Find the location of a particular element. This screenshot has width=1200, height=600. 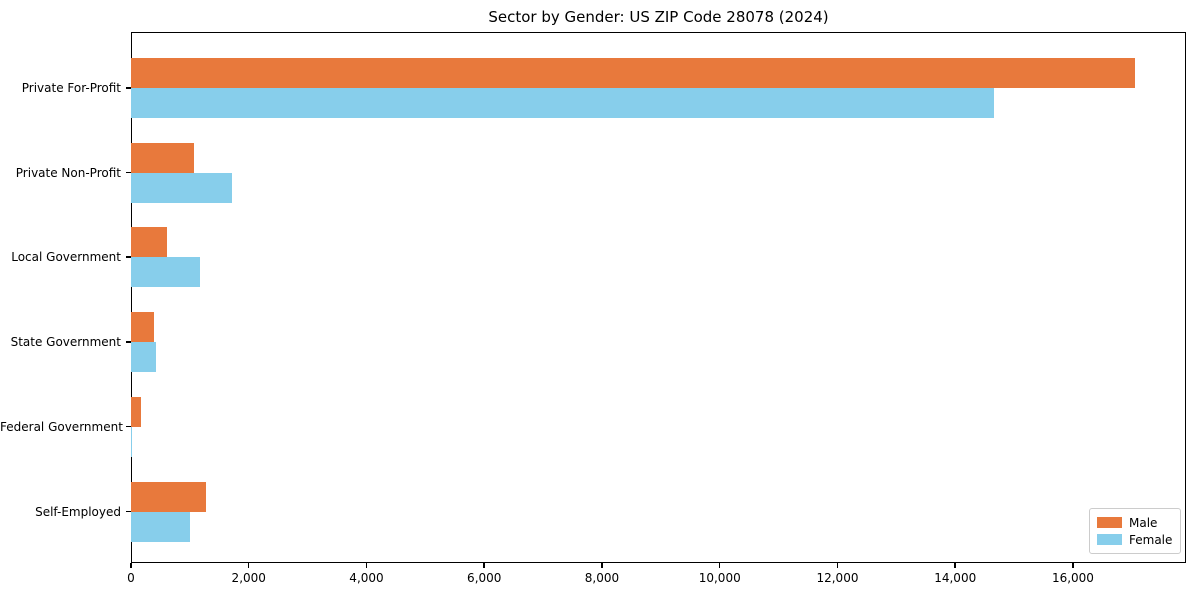

bar-male-self-employed is located at coordinates (168, 496).